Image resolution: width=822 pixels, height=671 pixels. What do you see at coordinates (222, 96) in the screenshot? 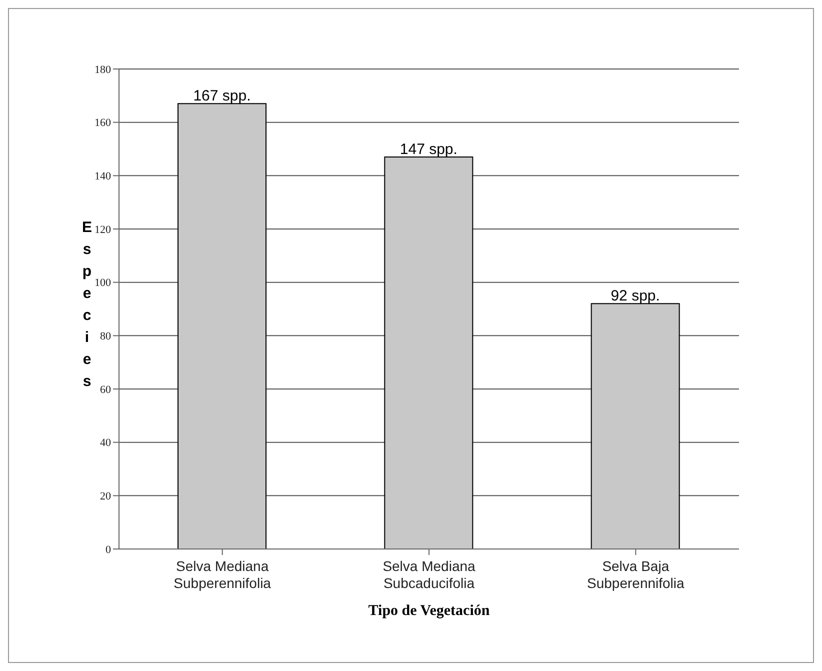
I see `data-label: 167 spp.` at bounding box center [222, 96].